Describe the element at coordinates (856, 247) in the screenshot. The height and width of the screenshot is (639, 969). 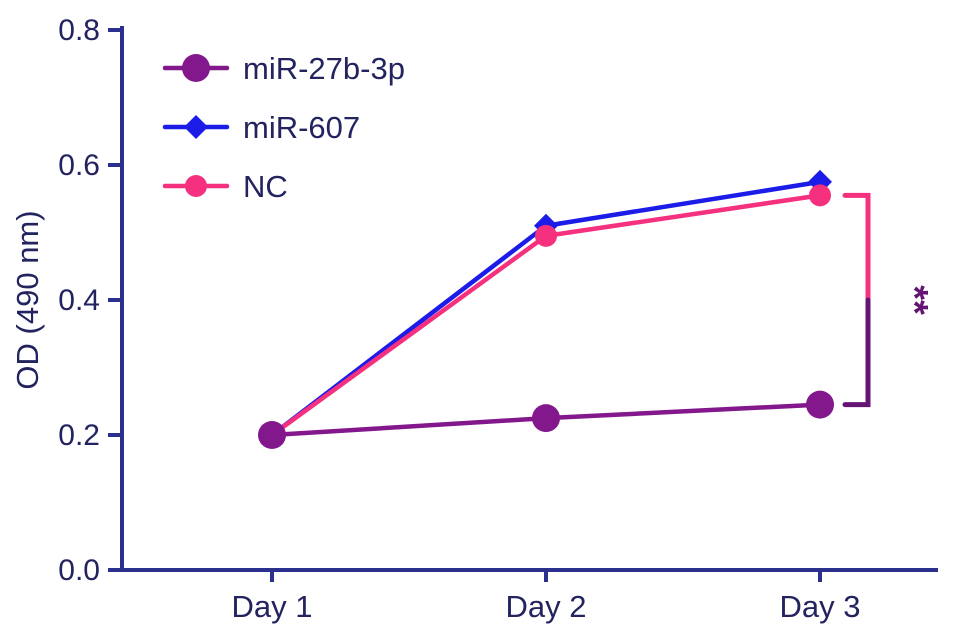
I see `significance-bracket-top` at that location.